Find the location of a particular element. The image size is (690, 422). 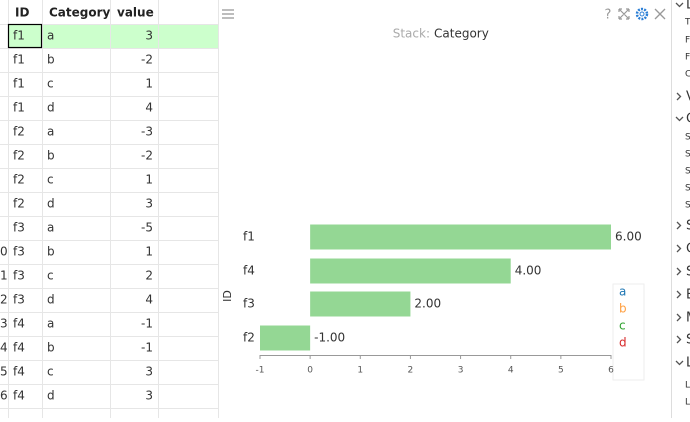

legend-entry: a is located at coordinates (622, 292).